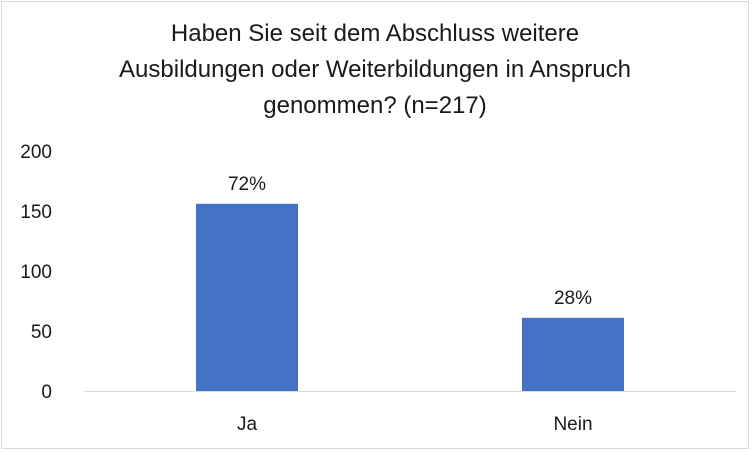  I want to click on x-axis: Ja Nein, so click(415, 424).